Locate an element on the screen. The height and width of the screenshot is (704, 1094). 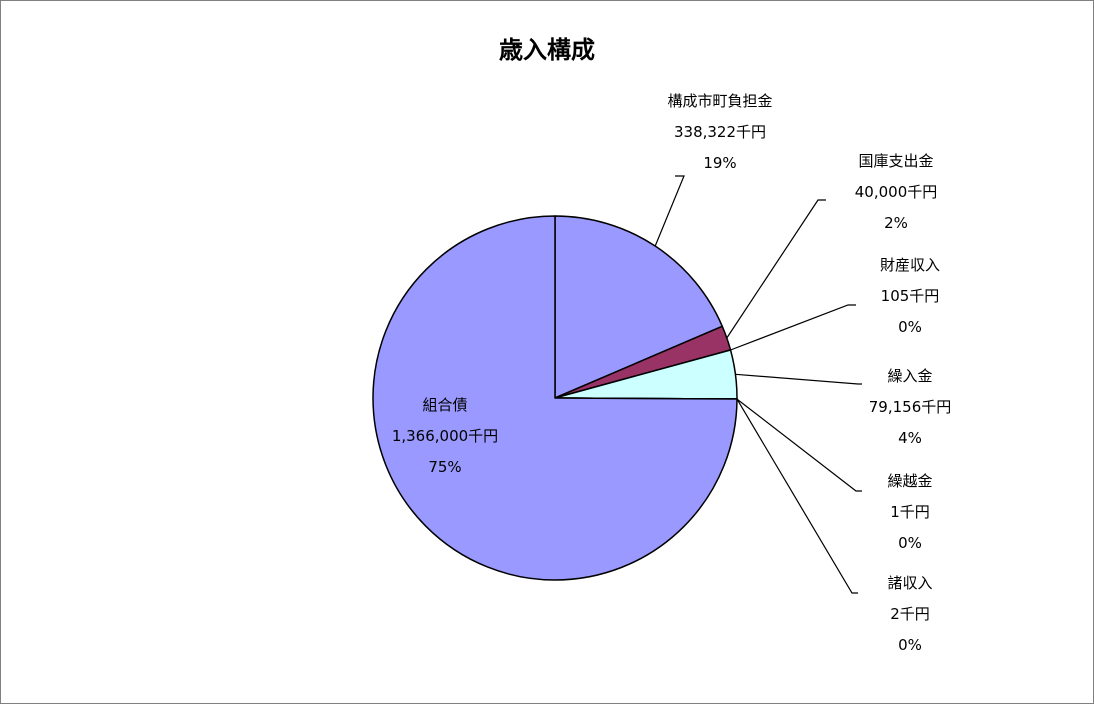
slice-percent-3: 4% is located at coordinates (910, 438).